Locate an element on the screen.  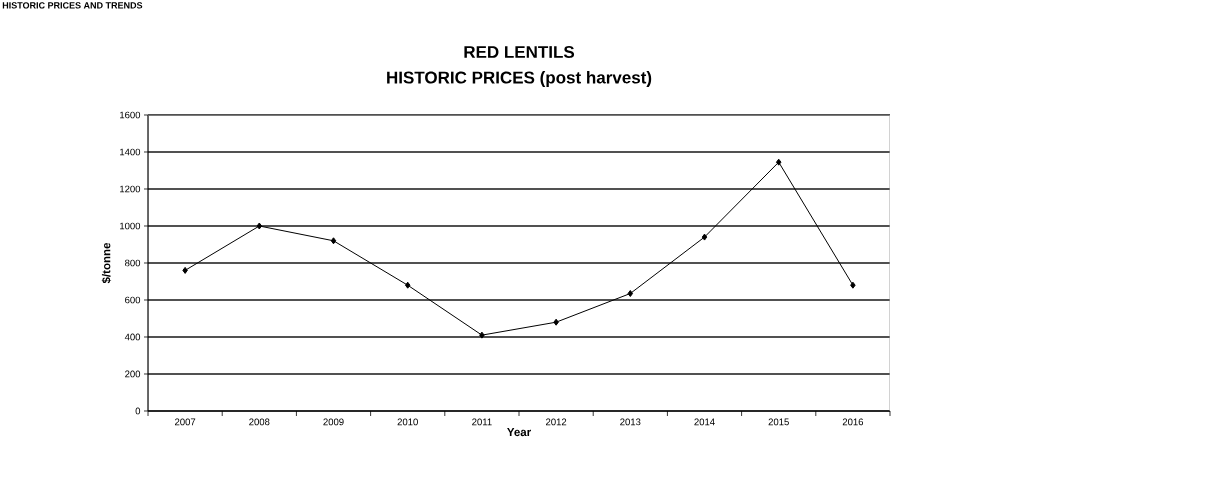
text: HISTORIC PRICES AND TRENDS is located at coordinates (72, 5).